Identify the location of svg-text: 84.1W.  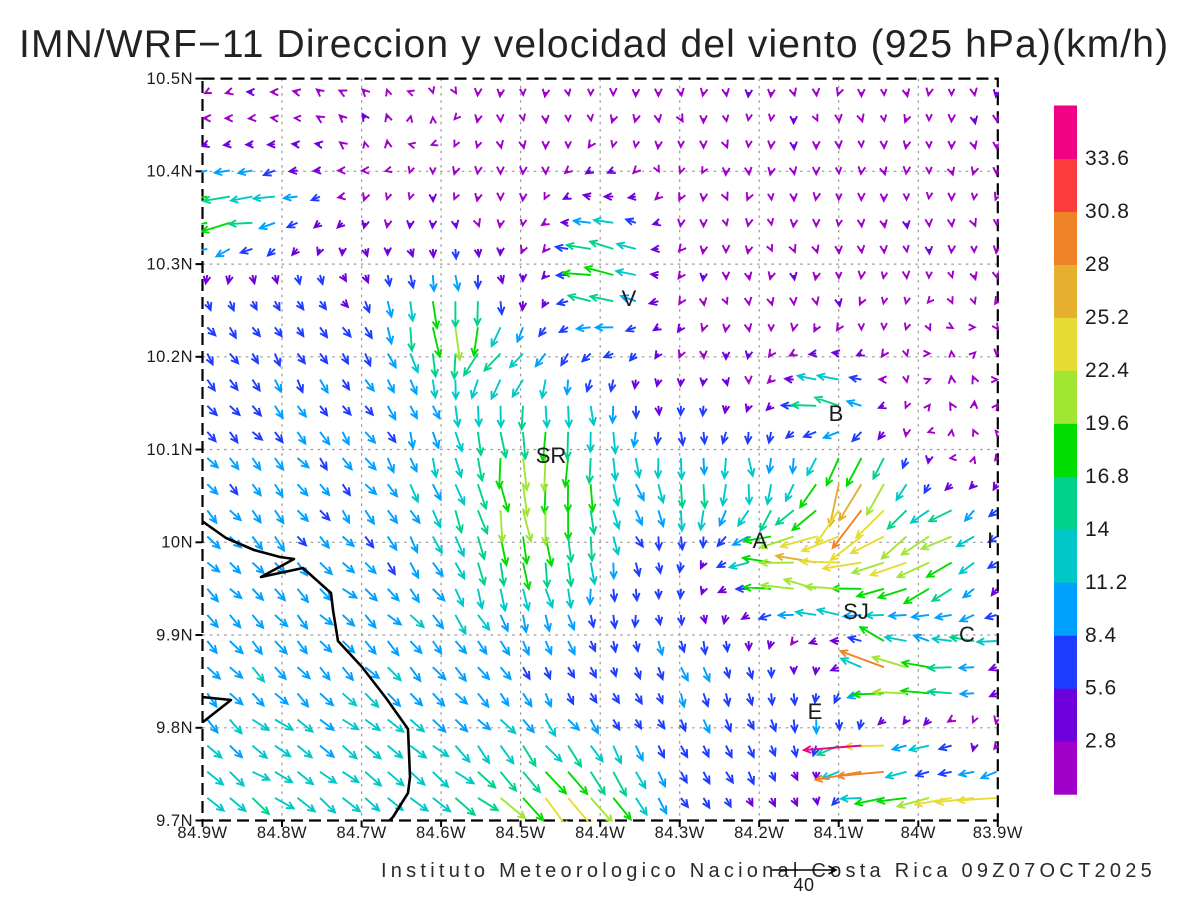
(839, 833).